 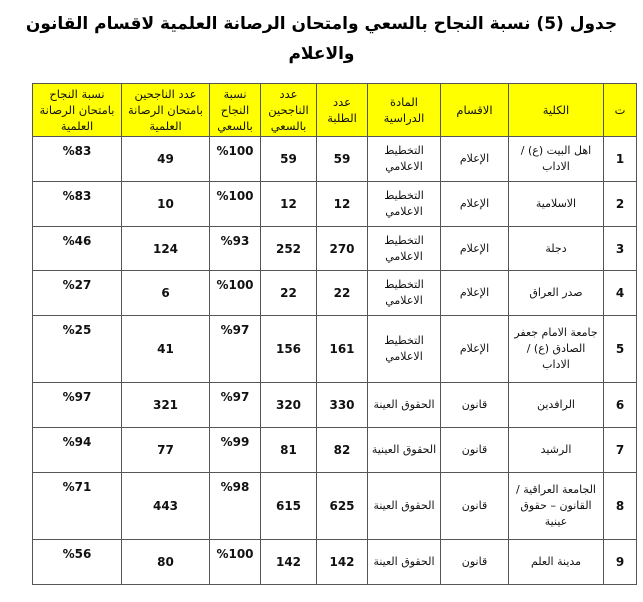 What do you see at coordinates (556, 204) in the screenshot?
I see `col-college-cell: الاسلامية` at bounding box center [556, 204].